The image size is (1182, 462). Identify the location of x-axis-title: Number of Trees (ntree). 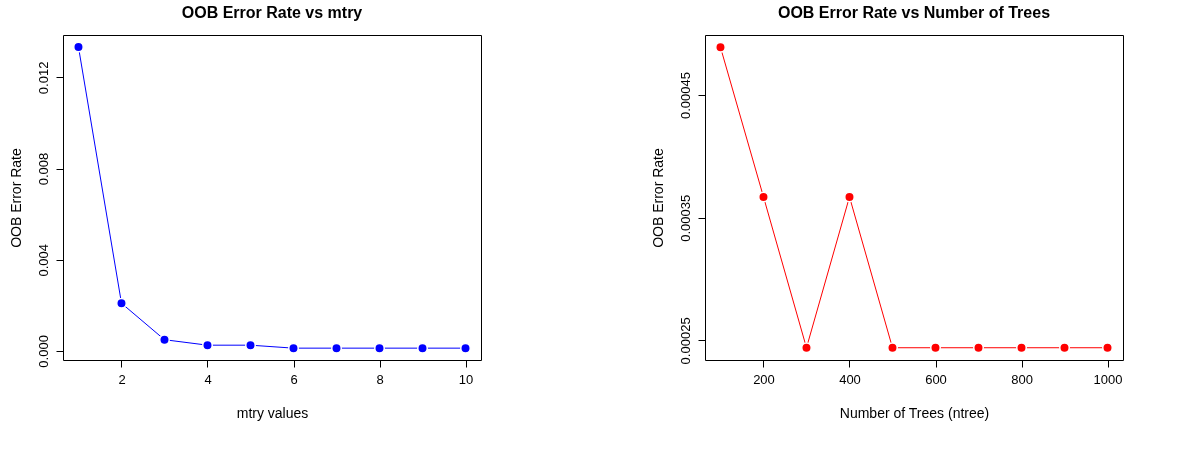
(914, 412).